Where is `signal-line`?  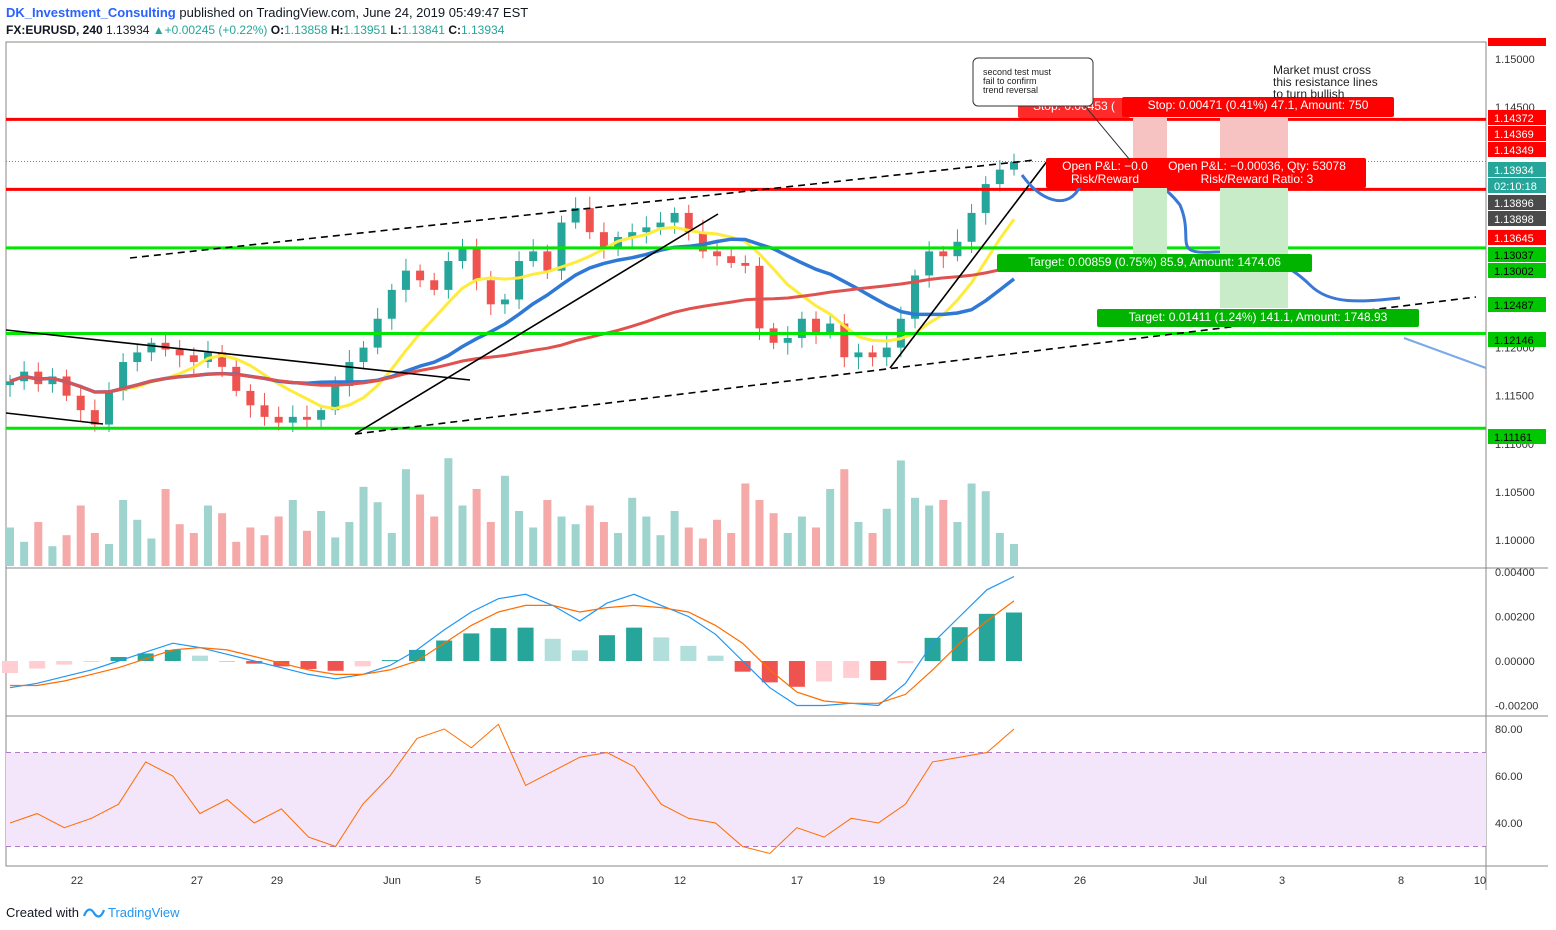 signal-line is located at coordinates (512, 652).